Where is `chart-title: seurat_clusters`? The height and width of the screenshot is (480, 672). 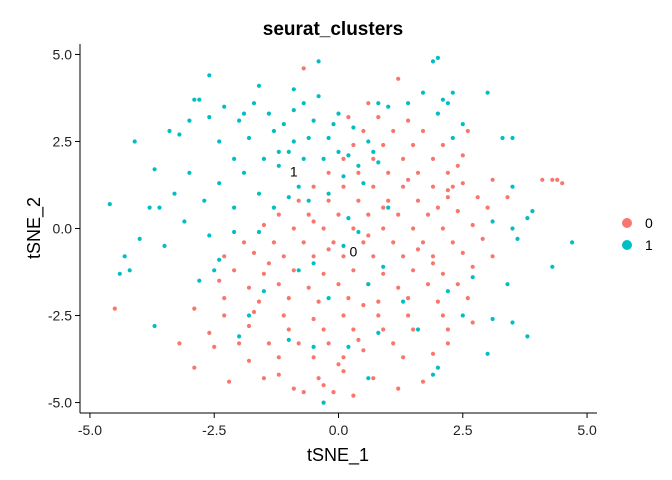 chart-title: seurat_clusters is located at coordinates (333, 29).